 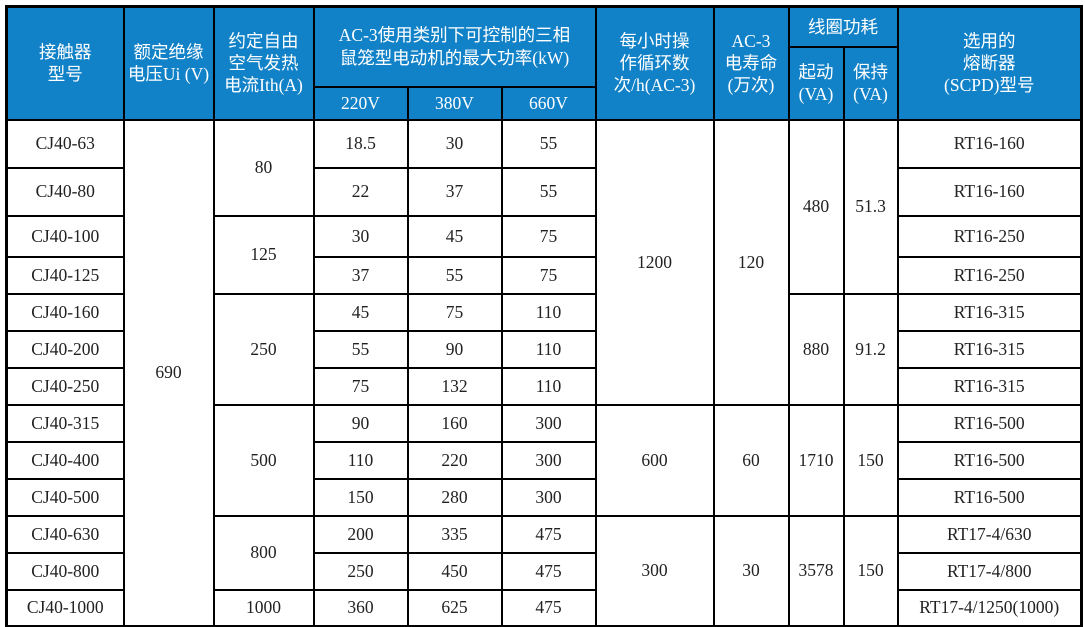 I want to click on cell-ith: 250, so click(x=263, y=349).